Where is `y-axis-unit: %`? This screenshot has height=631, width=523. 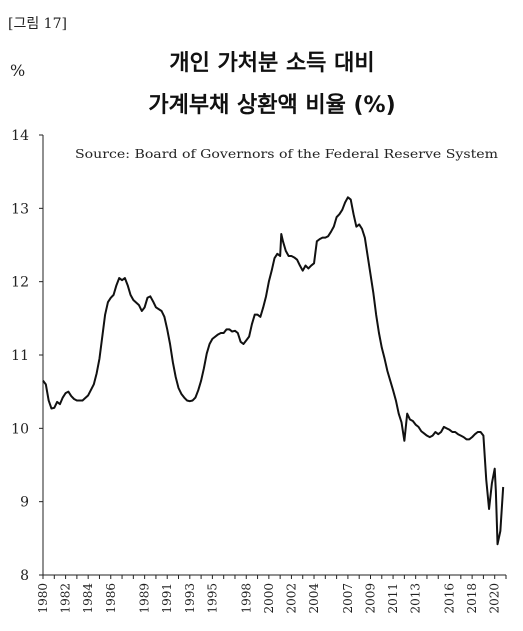
y-axis-unit: % is located at coordinates (17, 70).